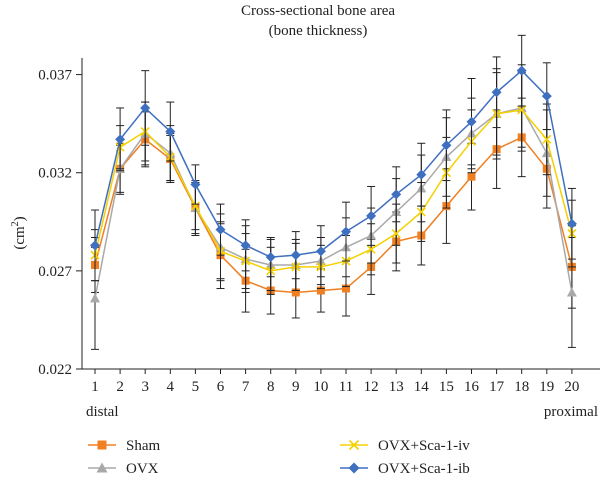 The width and height of the screenshot is (600, 482). I want to click on y-axis-label: (cm2), so click(19, 232).